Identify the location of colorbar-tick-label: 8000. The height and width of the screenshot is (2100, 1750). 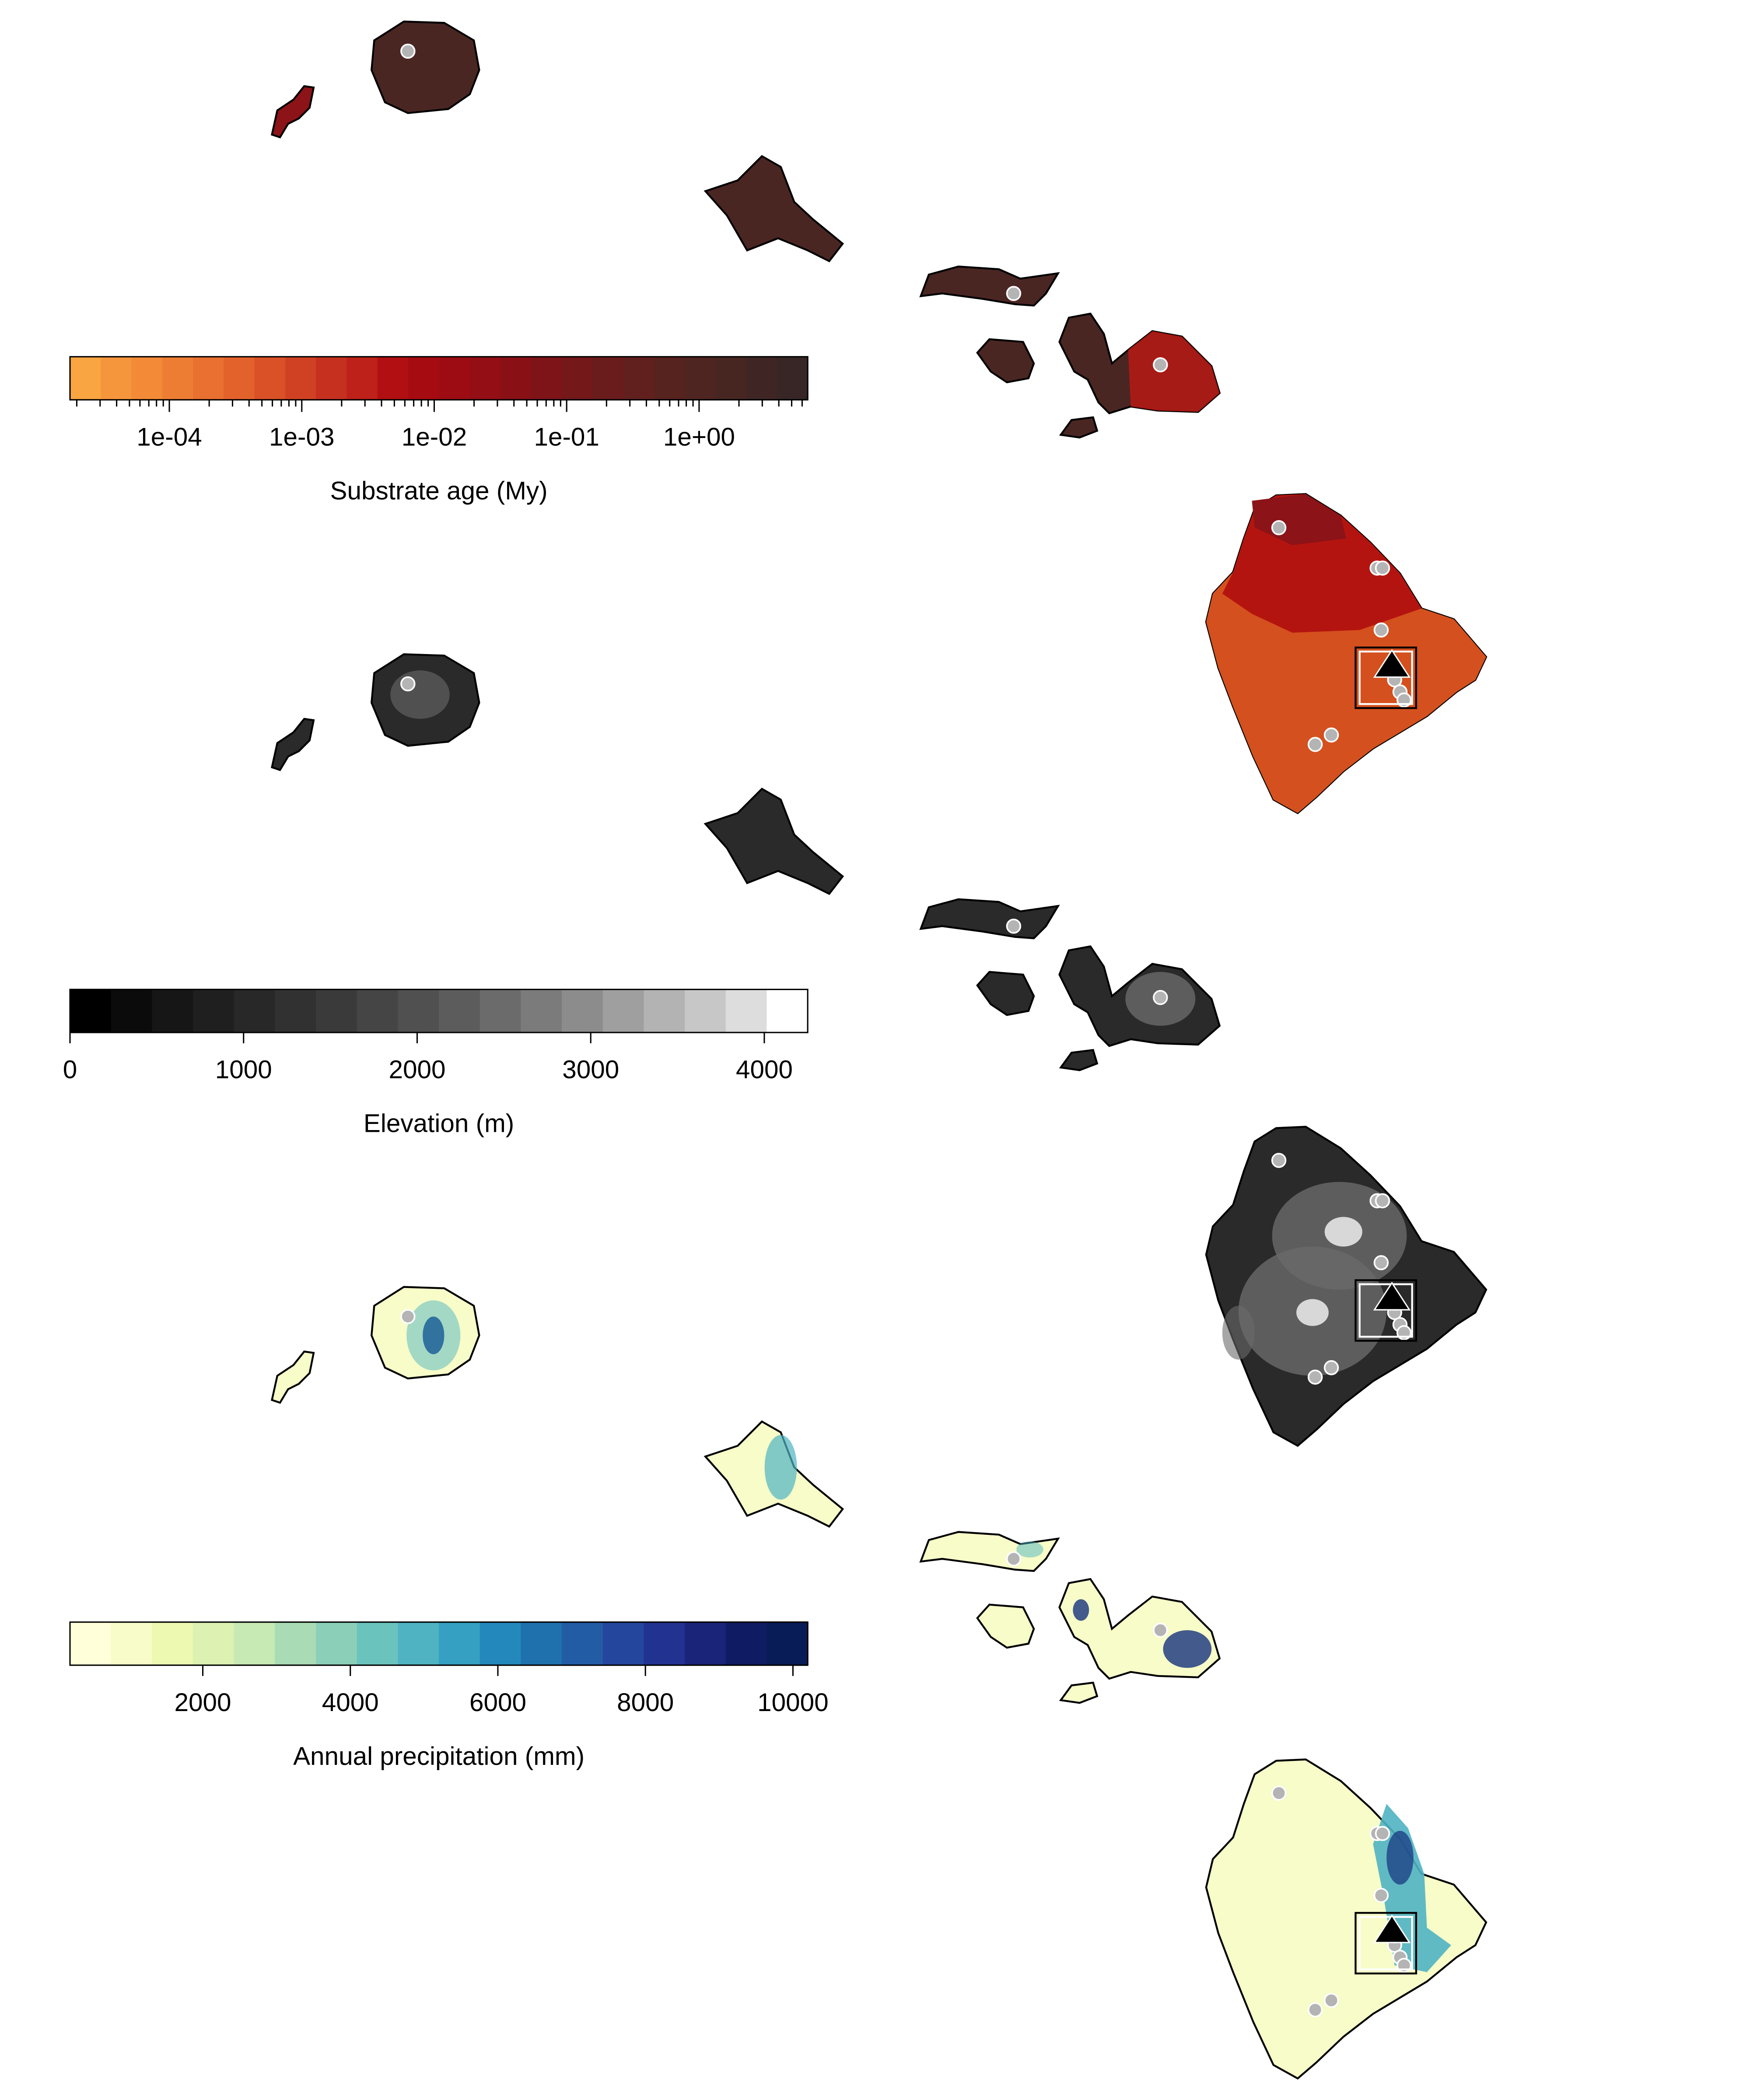
(645, 1702).